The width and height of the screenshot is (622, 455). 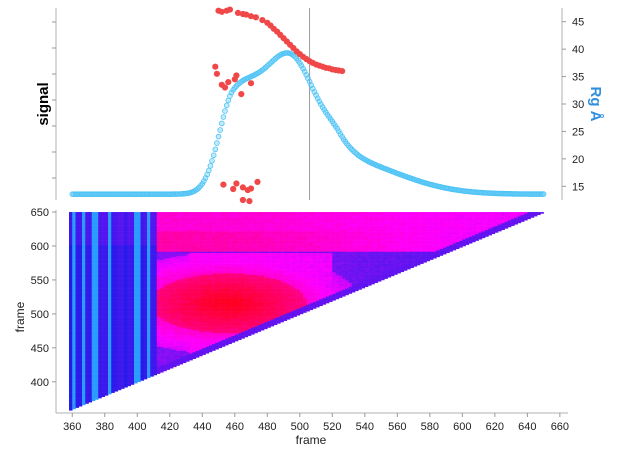 What do you see at coordinates (238, 12) in the screenshot?
I see `rg-point` at bounding box center [238, 12].